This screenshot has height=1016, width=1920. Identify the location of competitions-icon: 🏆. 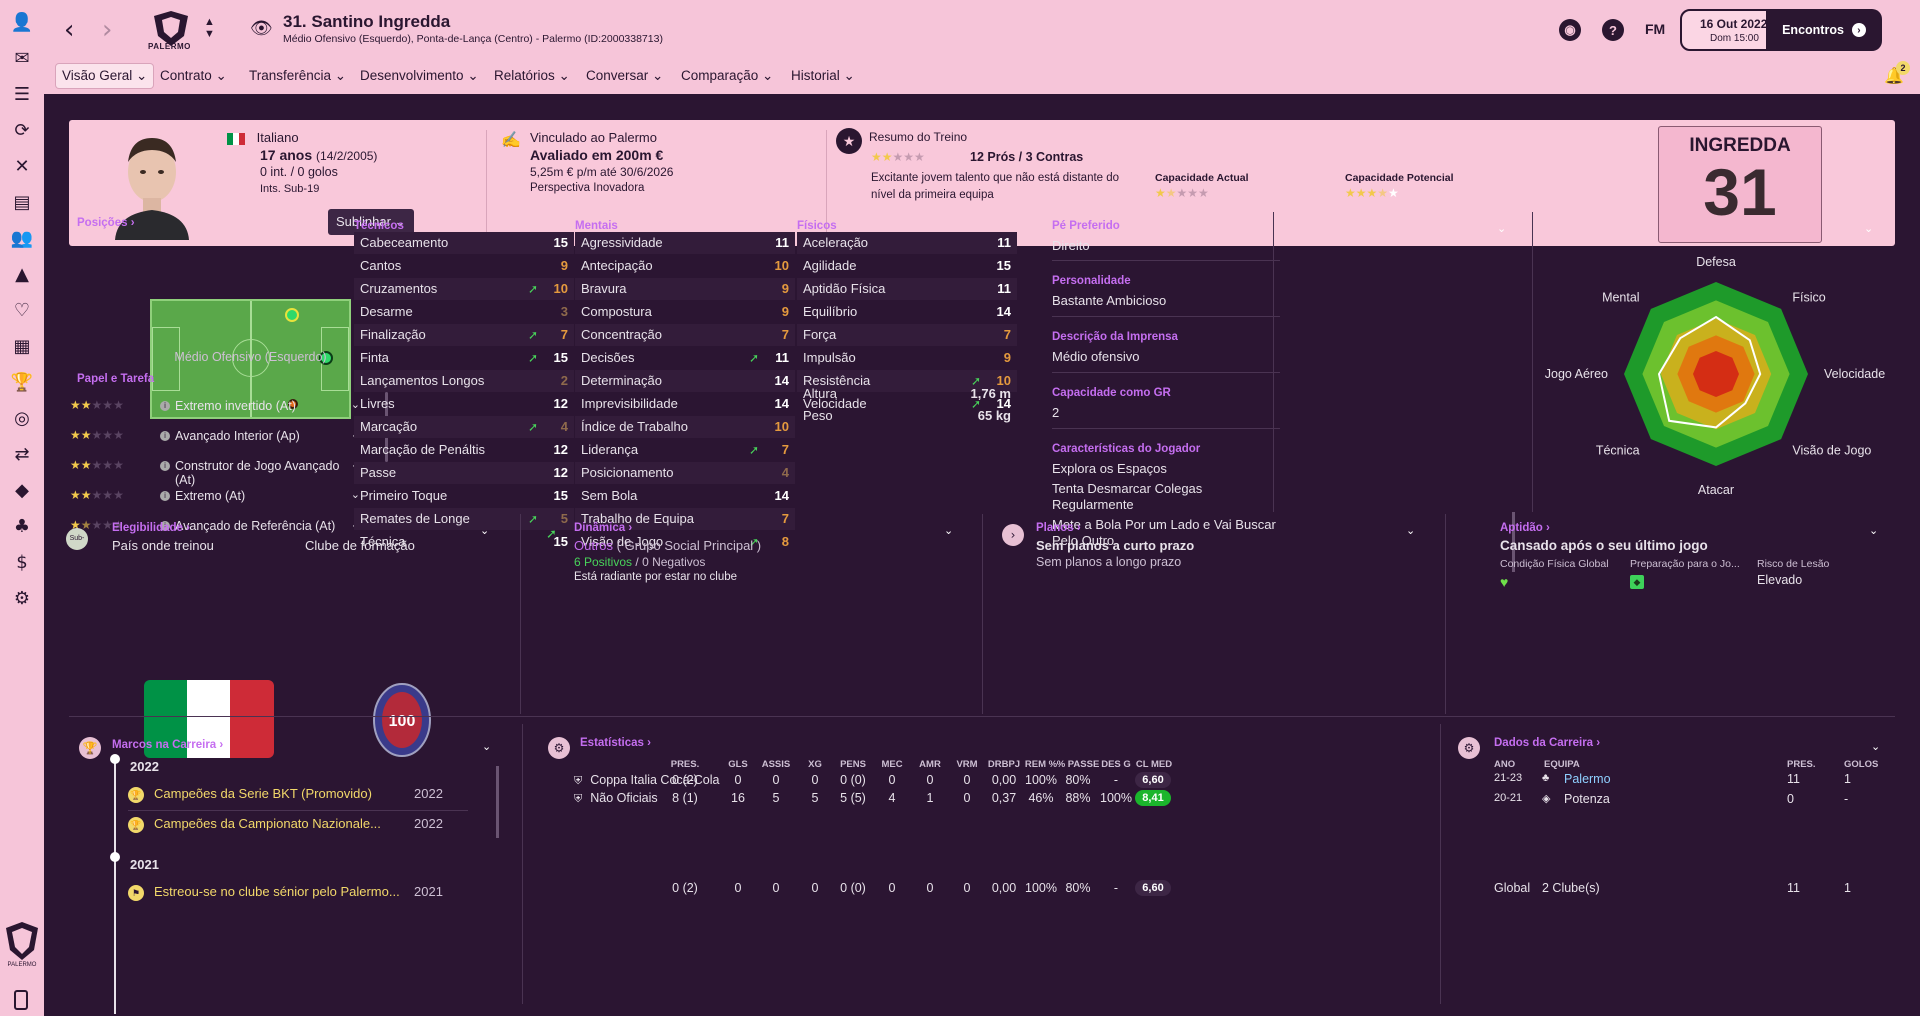
(22, 382).